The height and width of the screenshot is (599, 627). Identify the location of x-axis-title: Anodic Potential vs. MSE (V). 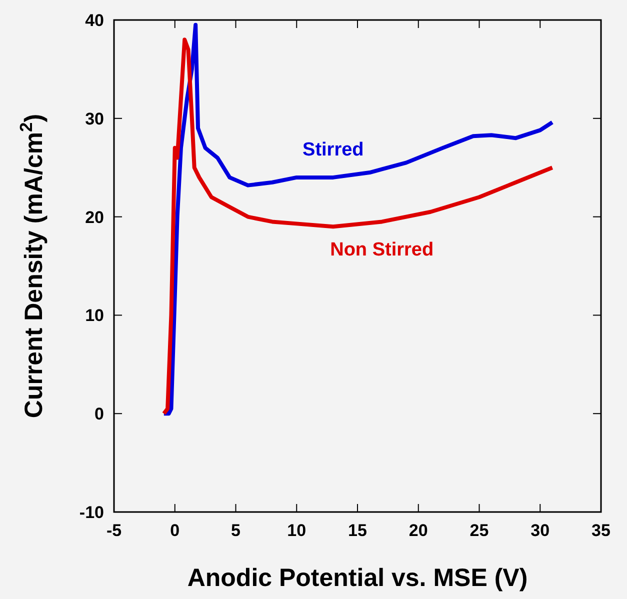
(357, 578).